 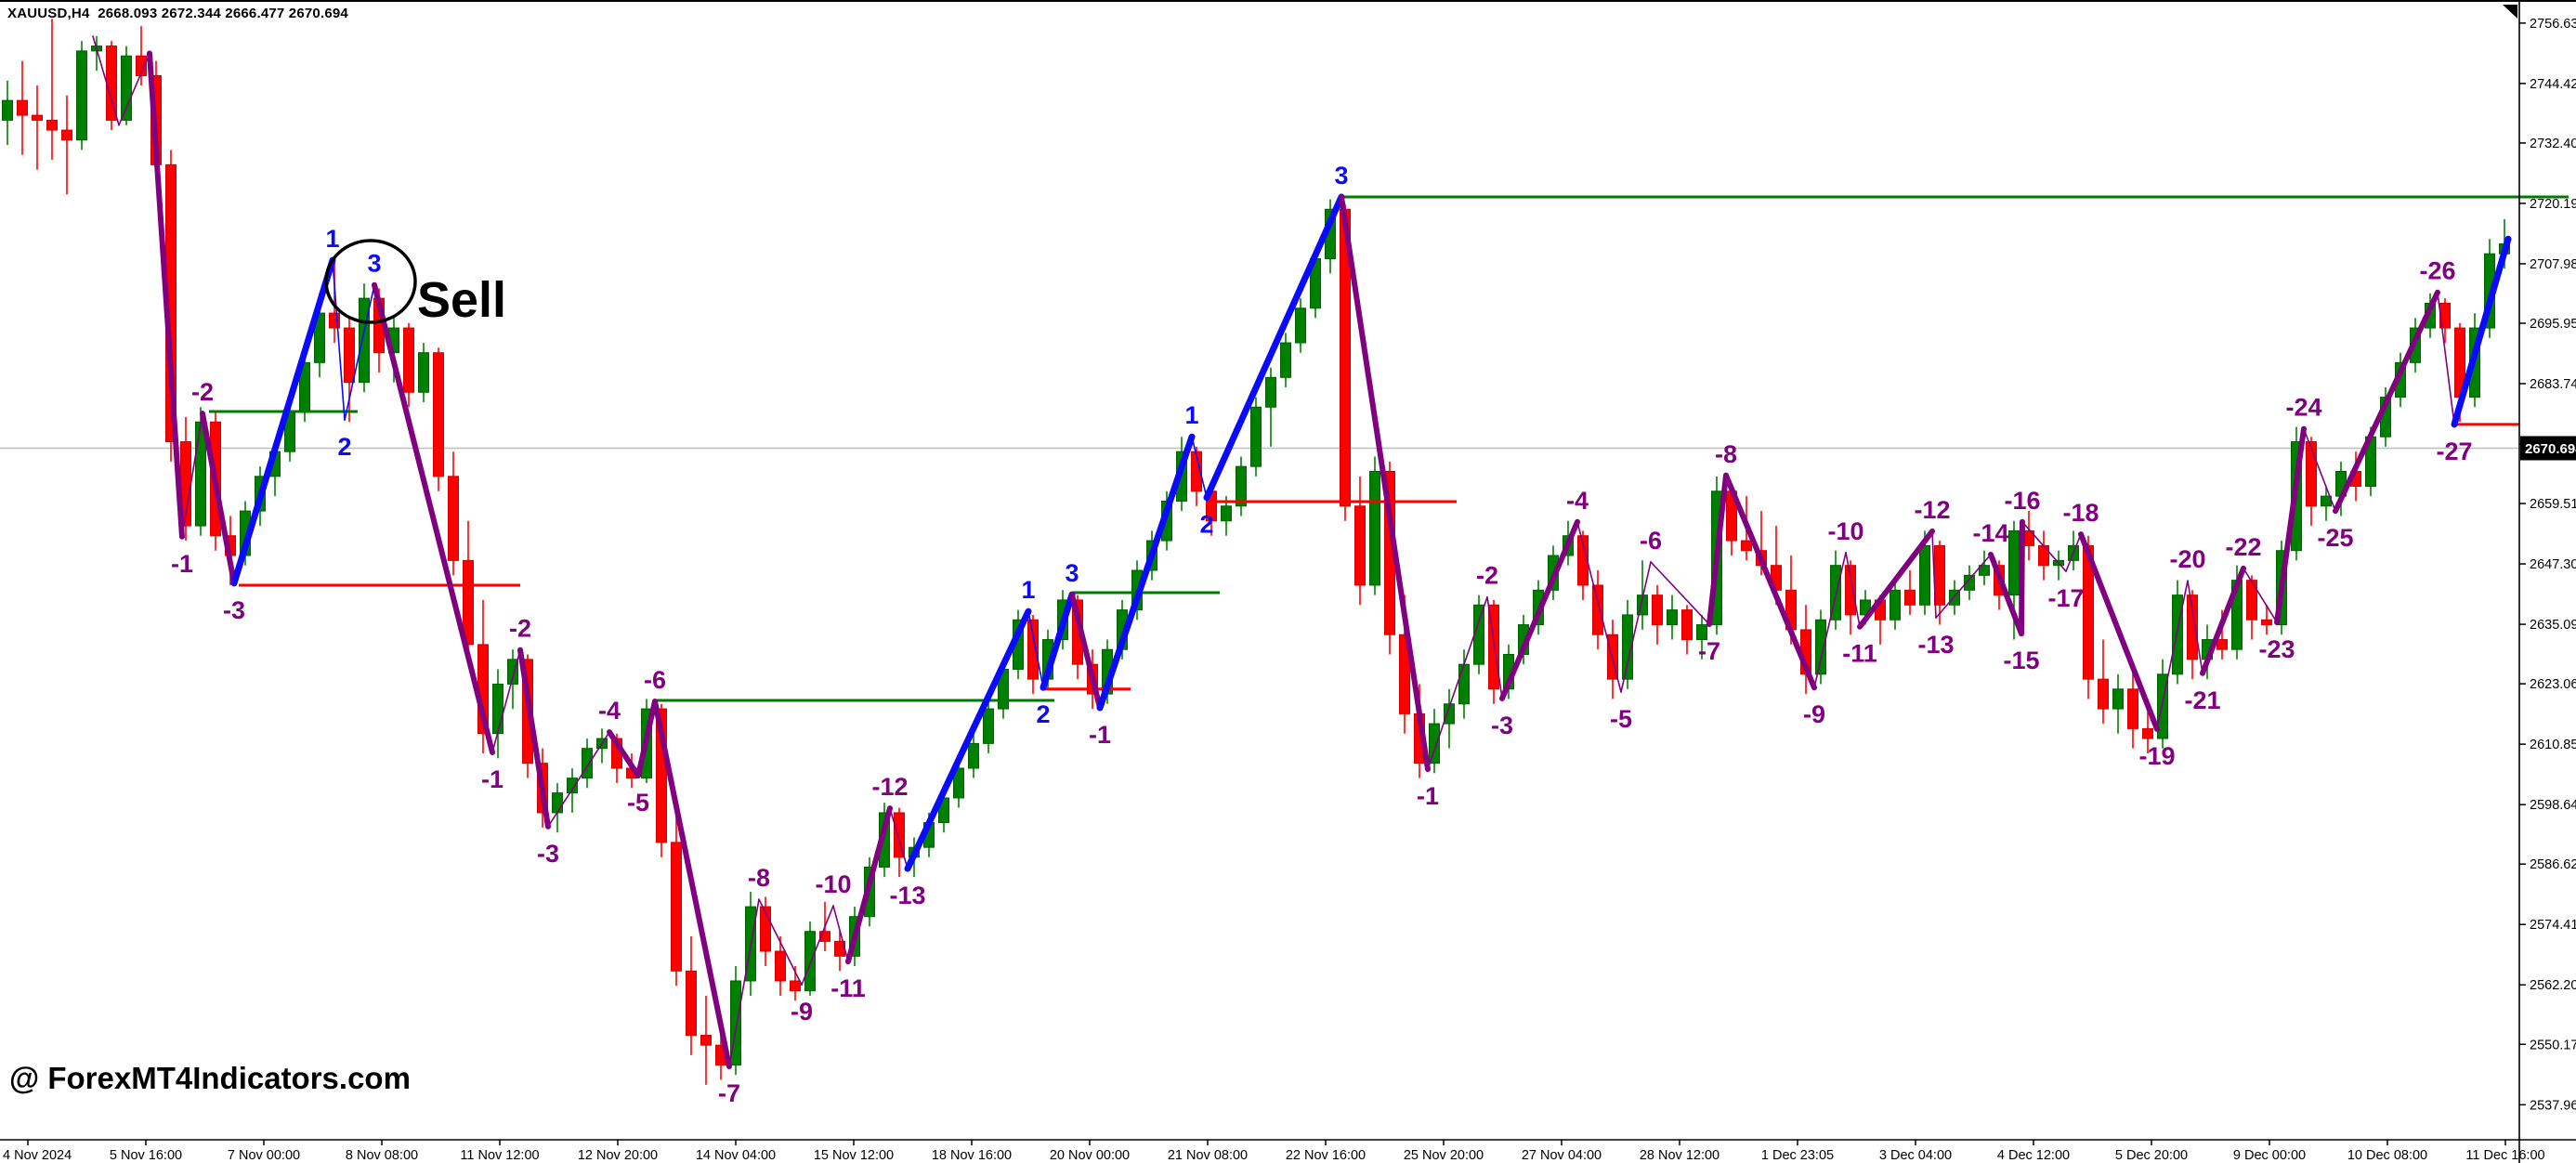 What do you see at coordinates (2553, 144) in the screenshot?
I see `price-axis-label: 2732.400` at bounding box center [2553, 144].